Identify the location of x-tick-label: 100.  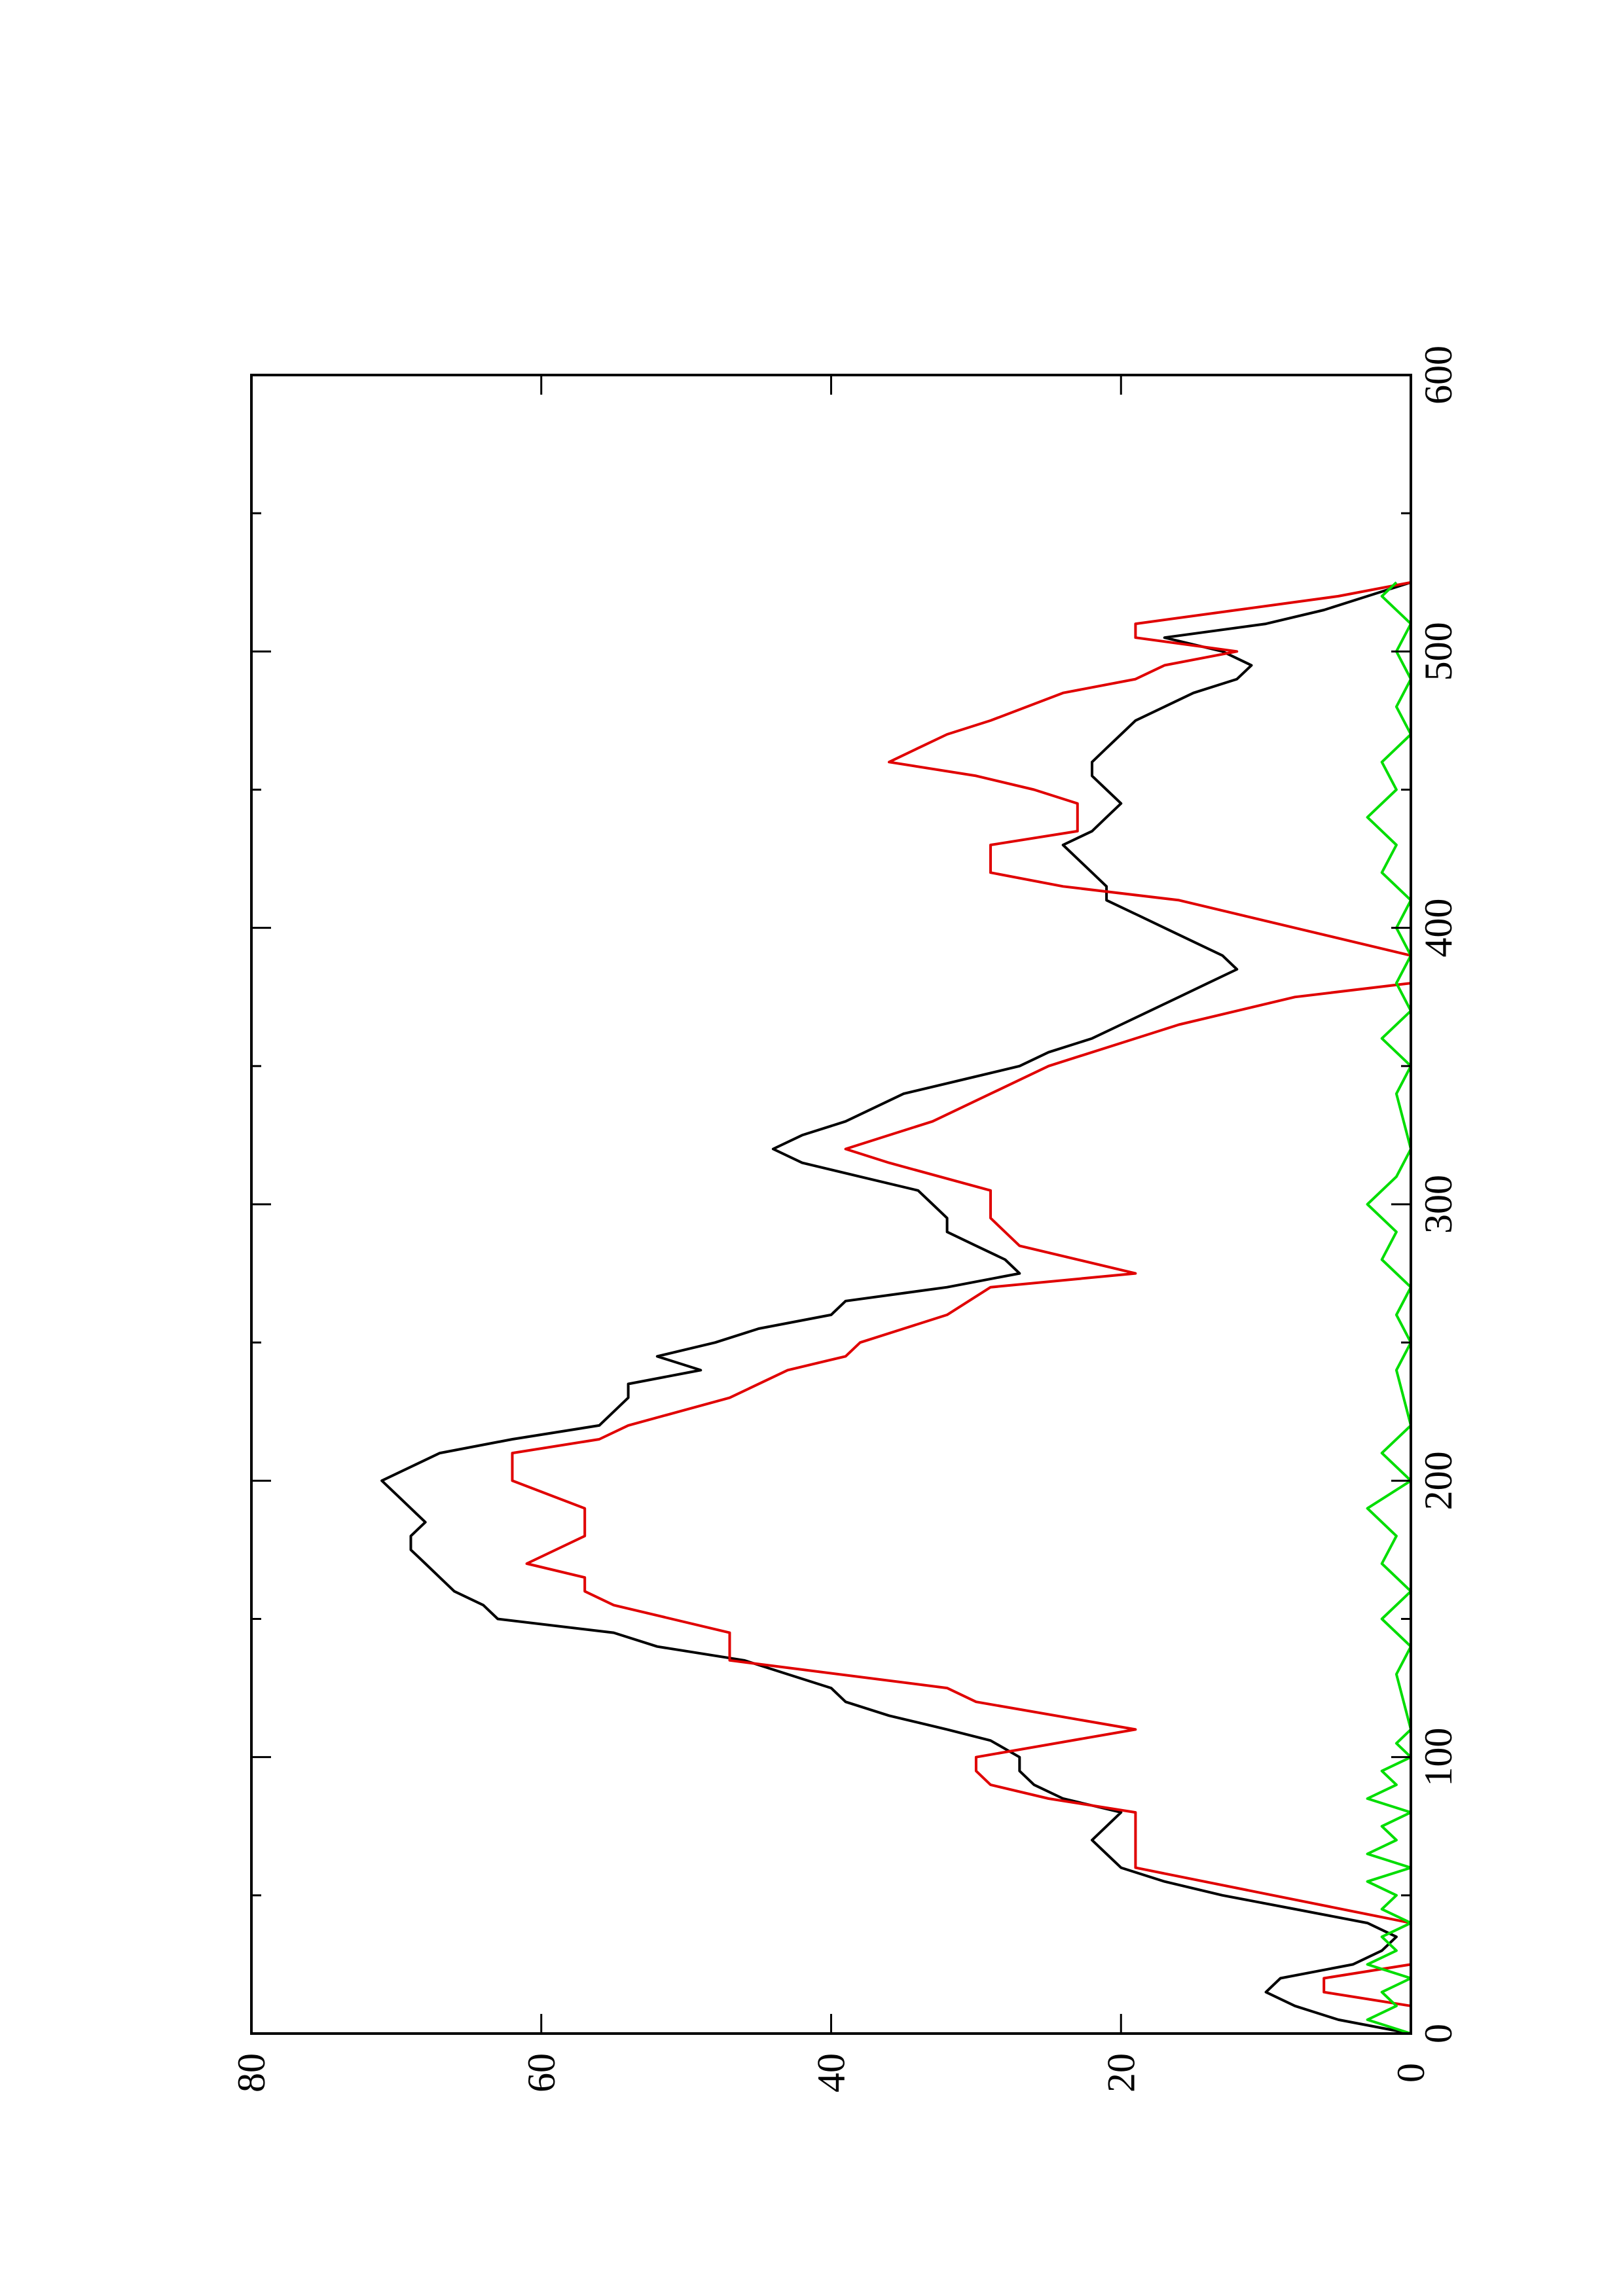
(1438, 1757).